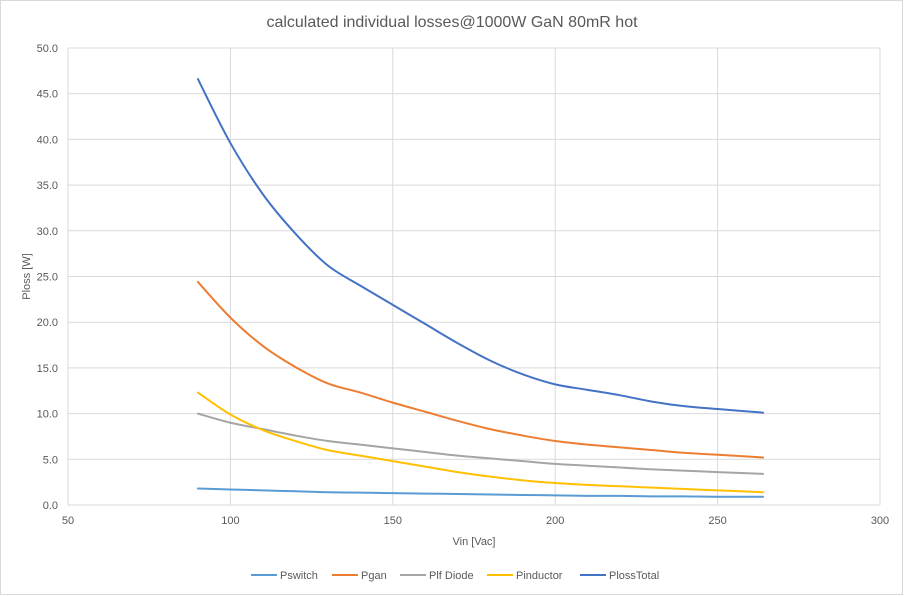 The height and width of the screenshot is (596, 904). What do you see at coordinates (68, 521) in the screenshot?
I see `x-tick-label-0: 50` at bounding box center [68, 521].